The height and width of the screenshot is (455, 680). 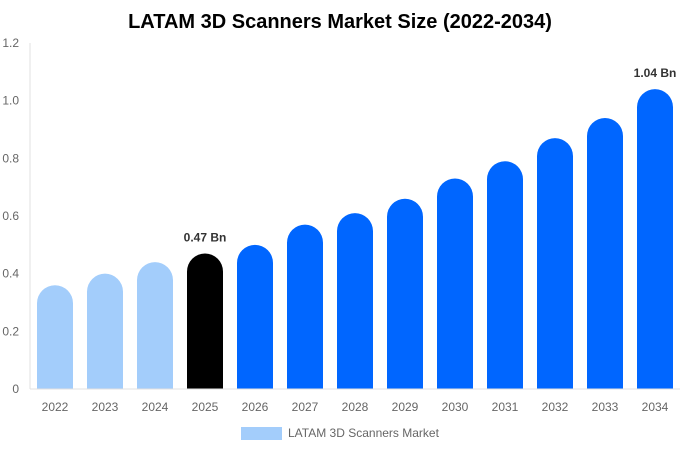 What do you see at coordinates (10, 216) in the screenshot?
I see `y-tick-label: 0.6` at bounding box center [10, 216].